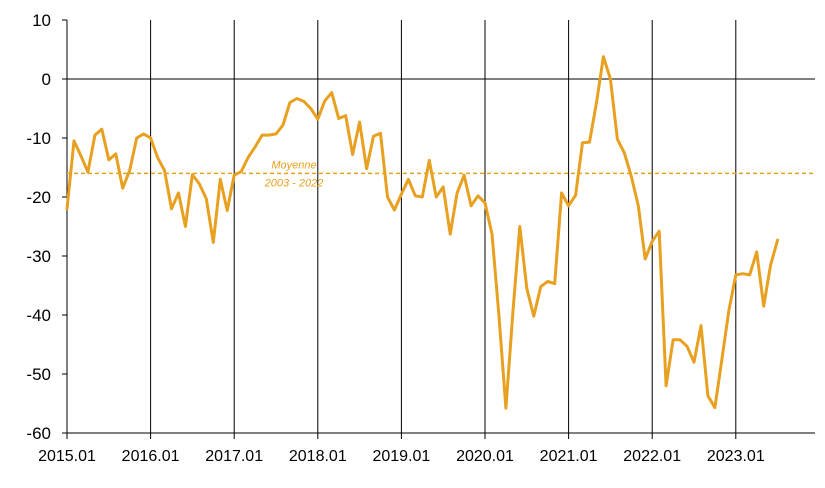 This screenshot has width=825, height=488. Describe the element at coordinates (67, 456) in the screenshot. I see `x-tick-label: 2015.01` at that location.